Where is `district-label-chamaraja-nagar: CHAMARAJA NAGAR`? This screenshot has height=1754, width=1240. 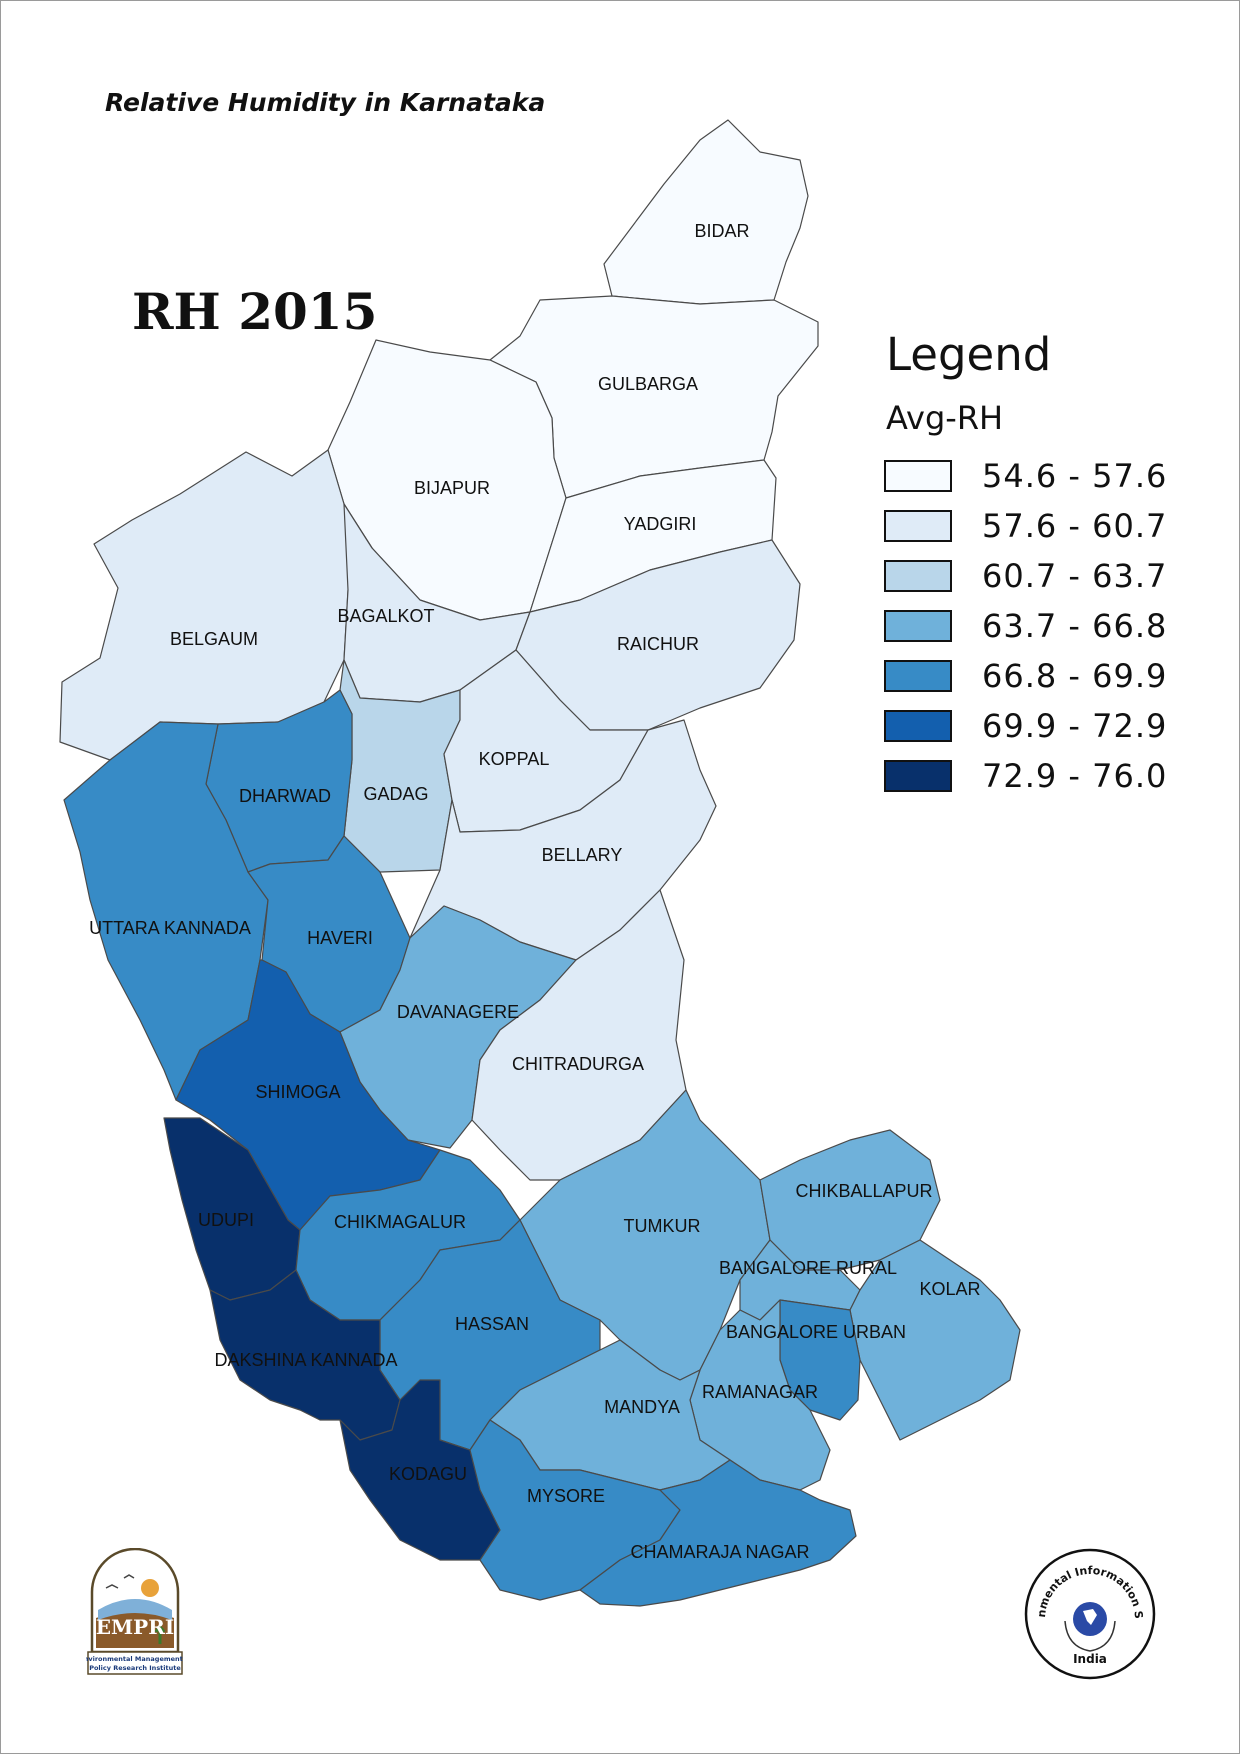 district-label-chamaraja-nagar: CHAMARAJA NAGAR is located at coordinates (719, 1552).